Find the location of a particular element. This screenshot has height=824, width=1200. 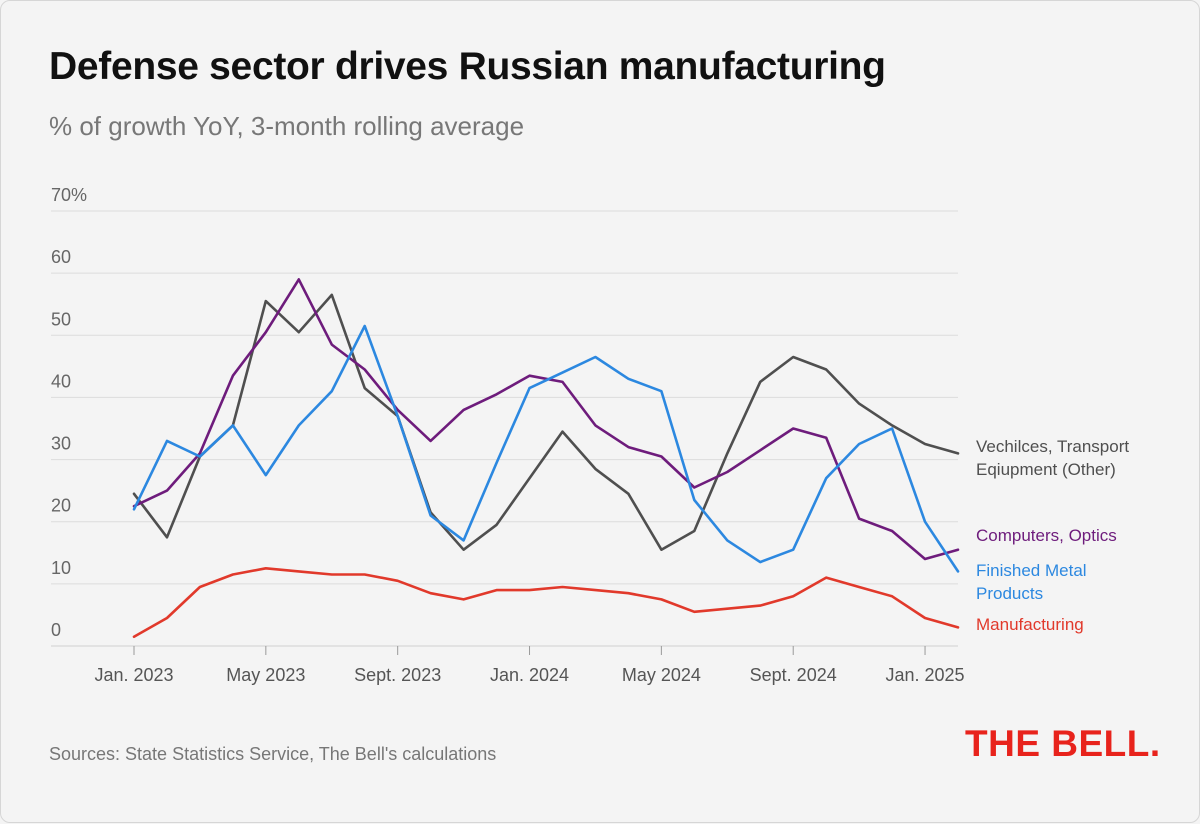

series-label-finished-metal-products: Products is located at coordinates (1009, 593).